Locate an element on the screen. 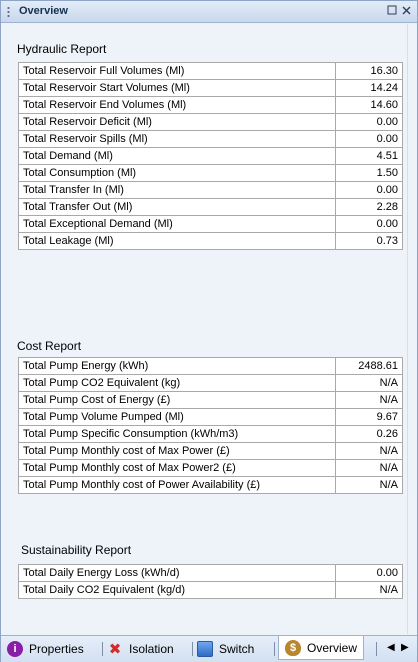  row-label: Total Demand (Ml) is located at coordinates (177, 156).